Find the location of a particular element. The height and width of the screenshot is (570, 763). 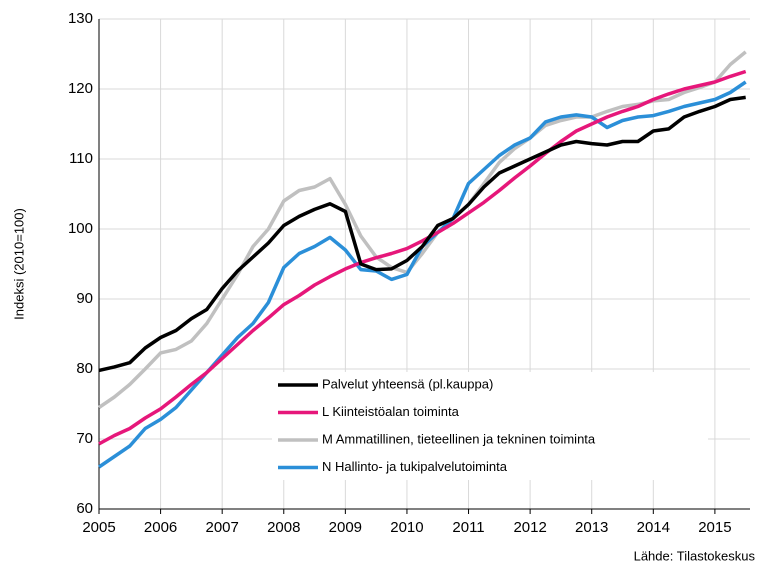

y-tick-label: 110 is located at coordinates (81, 158).